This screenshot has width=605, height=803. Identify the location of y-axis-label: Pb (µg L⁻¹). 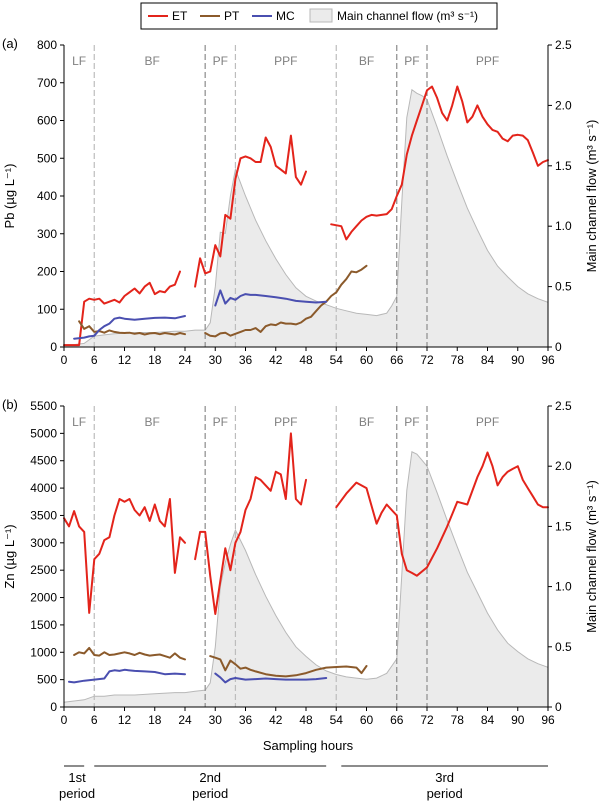
(9, 196).